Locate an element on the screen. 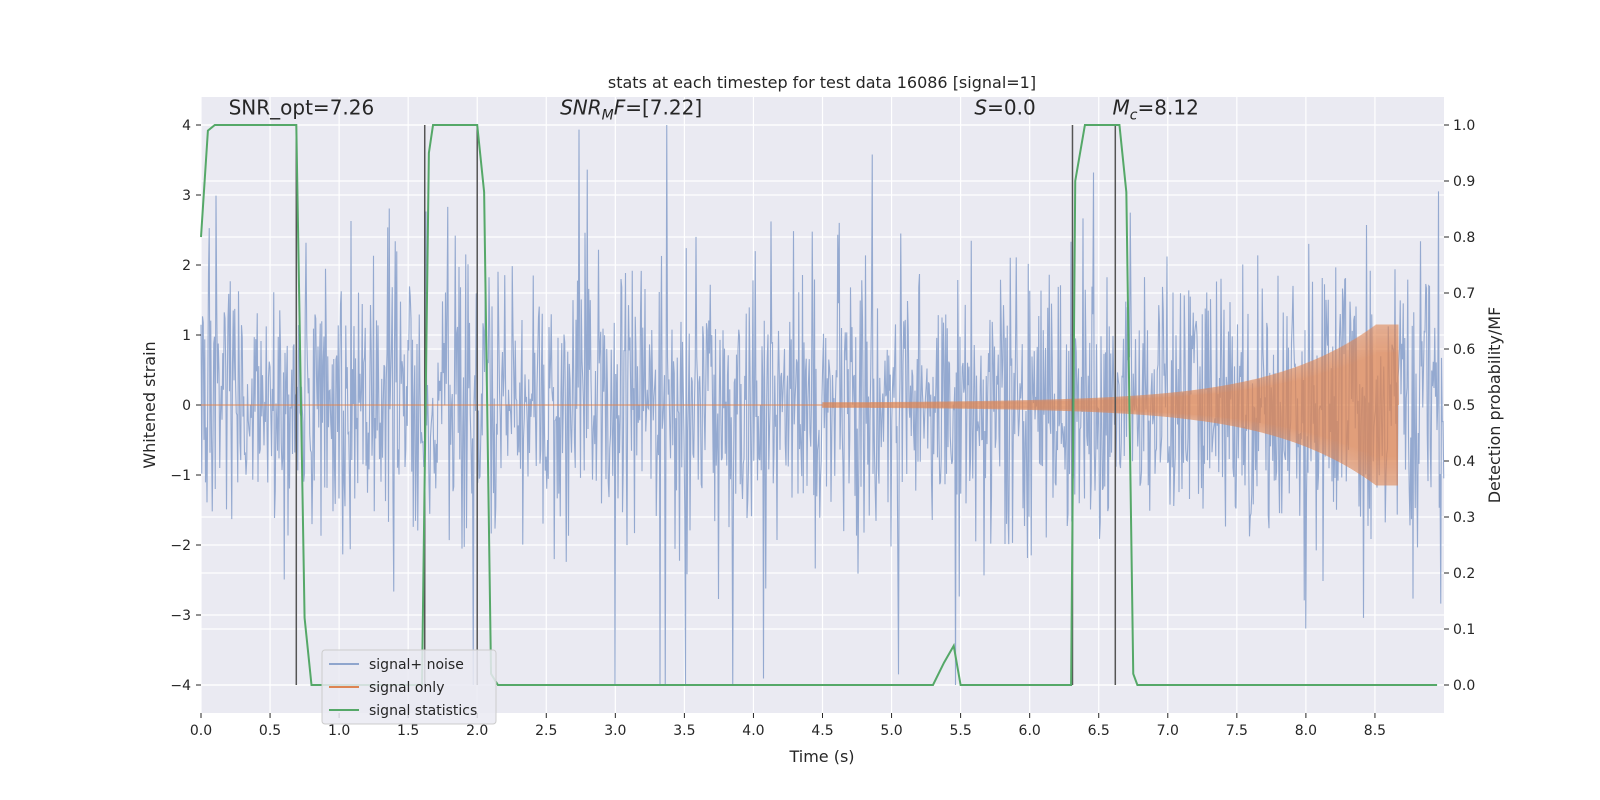 Image resolution: width=1600 pixels, height=800 pixels. x-tick-label: 3.5 is located at coordinates (684, 731).